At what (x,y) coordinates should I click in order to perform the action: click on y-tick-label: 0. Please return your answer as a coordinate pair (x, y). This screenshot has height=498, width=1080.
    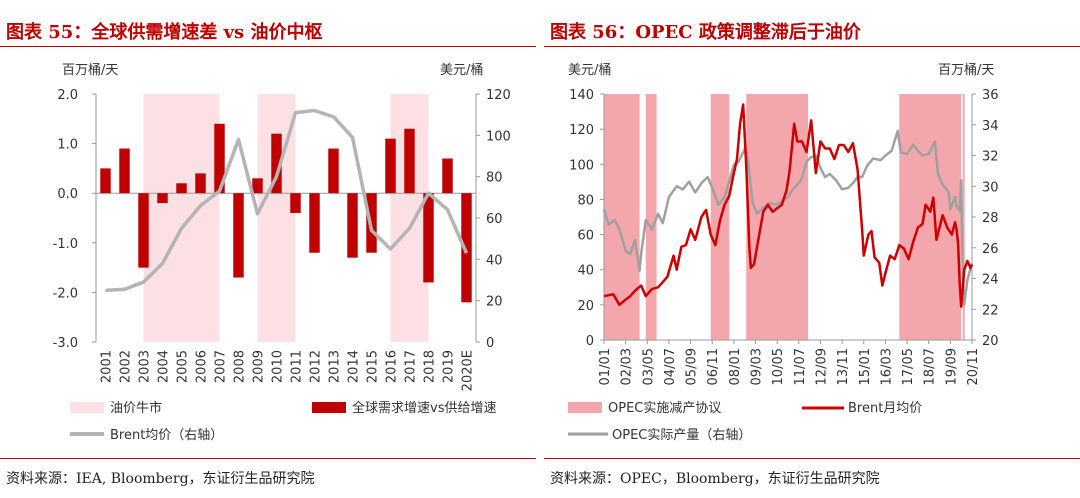
    Looking at the image, I should click on (590, 341).